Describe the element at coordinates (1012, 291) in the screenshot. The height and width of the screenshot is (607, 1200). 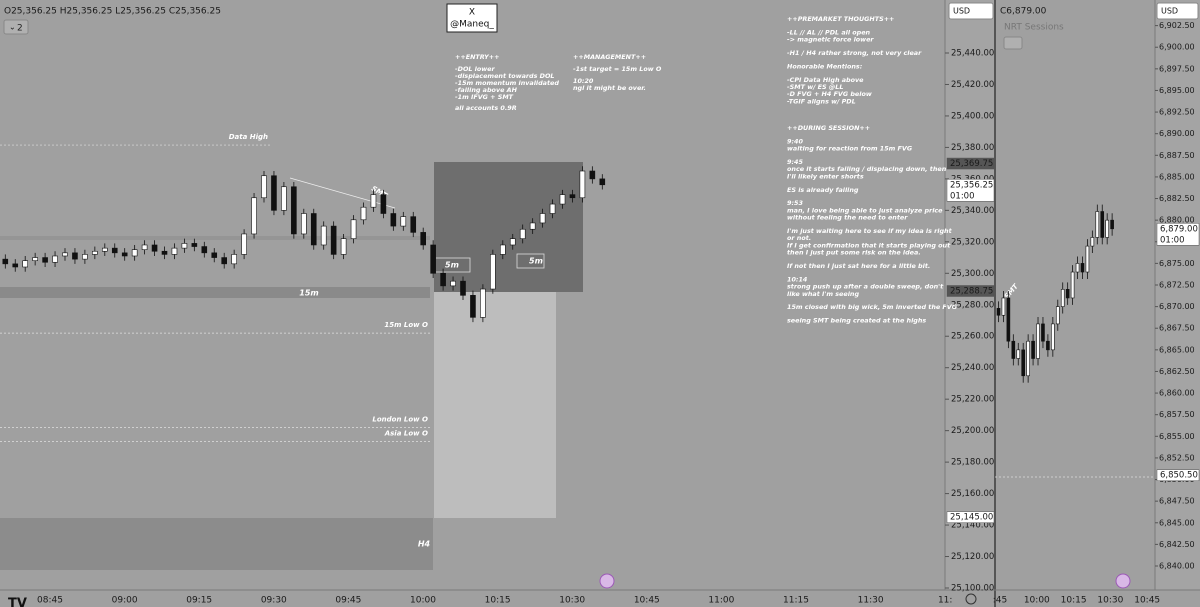
I see `smt-label: SMT` at that location.